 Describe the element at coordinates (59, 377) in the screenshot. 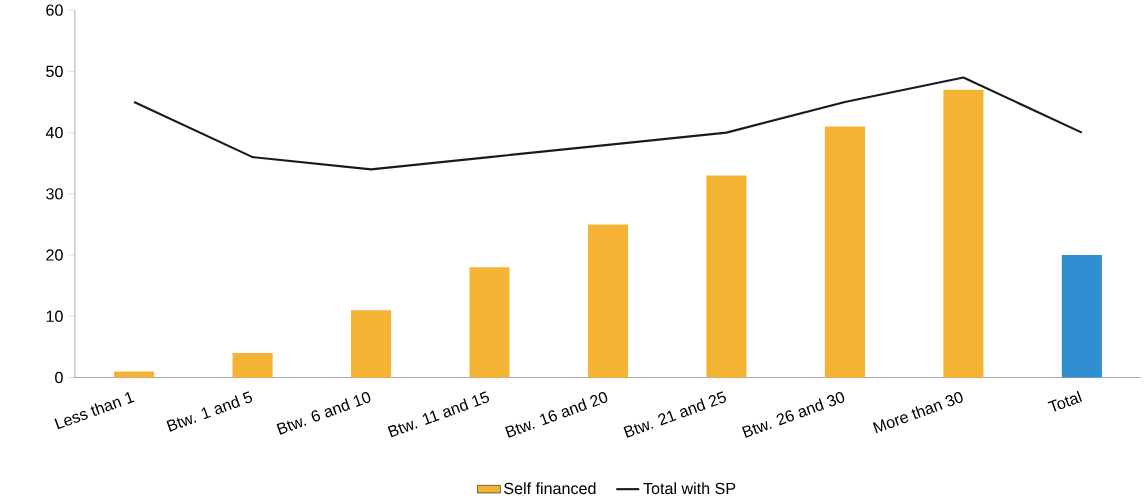

I see `y-tick-label: 0` at that location.